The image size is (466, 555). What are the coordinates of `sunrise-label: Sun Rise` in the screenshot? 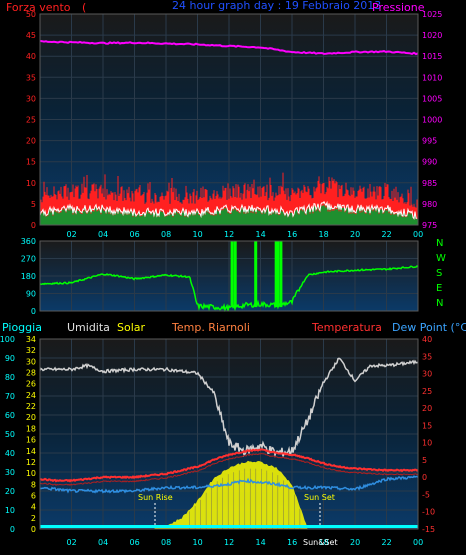 It's located at (155, 497).